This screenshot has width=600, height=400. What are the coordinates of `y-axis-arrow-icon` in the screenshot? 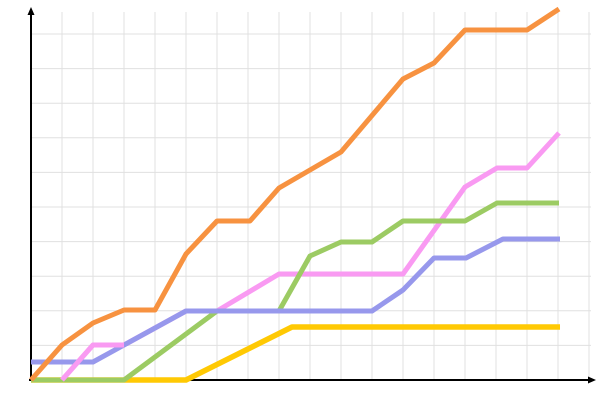 It's located at (31, 11).